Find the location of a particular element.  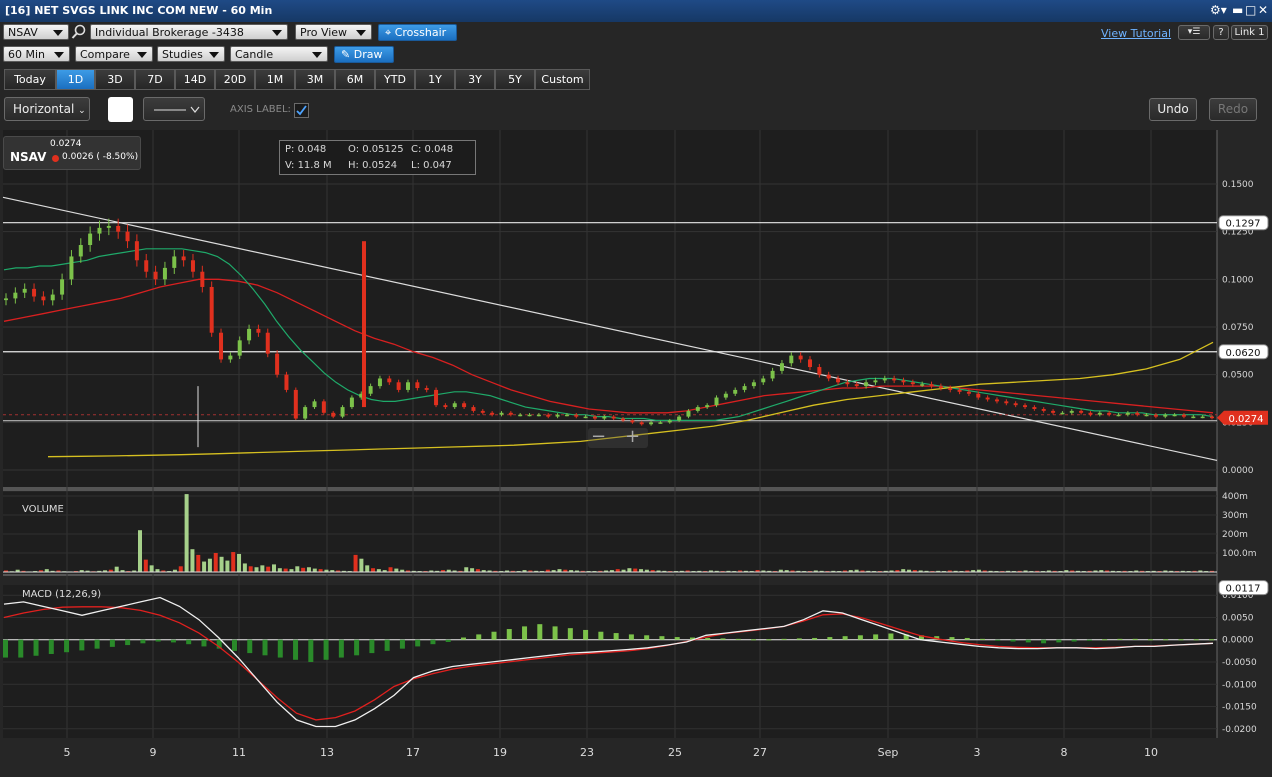

range-button-3m: 3M is located at coordinates (315, 79).